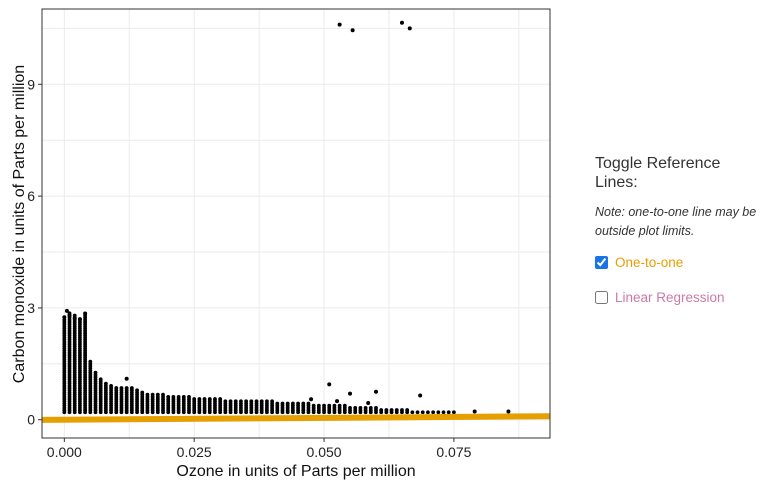 The width and height of the screenshot is (764, 497). What do you see at coordinates (601, 297) in the screenshot?
I see `linear-regression-checkbox` at bounding box center [601, 297].